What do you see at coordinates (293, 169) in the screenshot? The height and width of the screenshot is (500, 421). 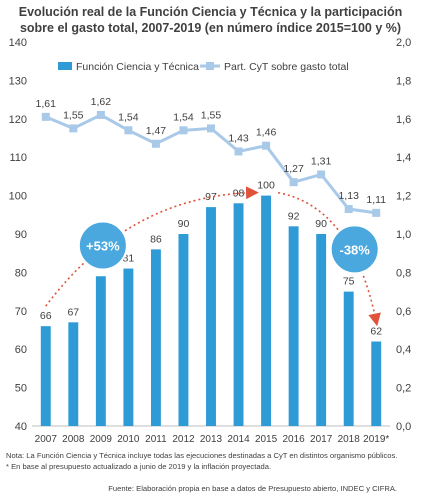 I see `line-data-label: 1,27` at bounding box center [293, 169].